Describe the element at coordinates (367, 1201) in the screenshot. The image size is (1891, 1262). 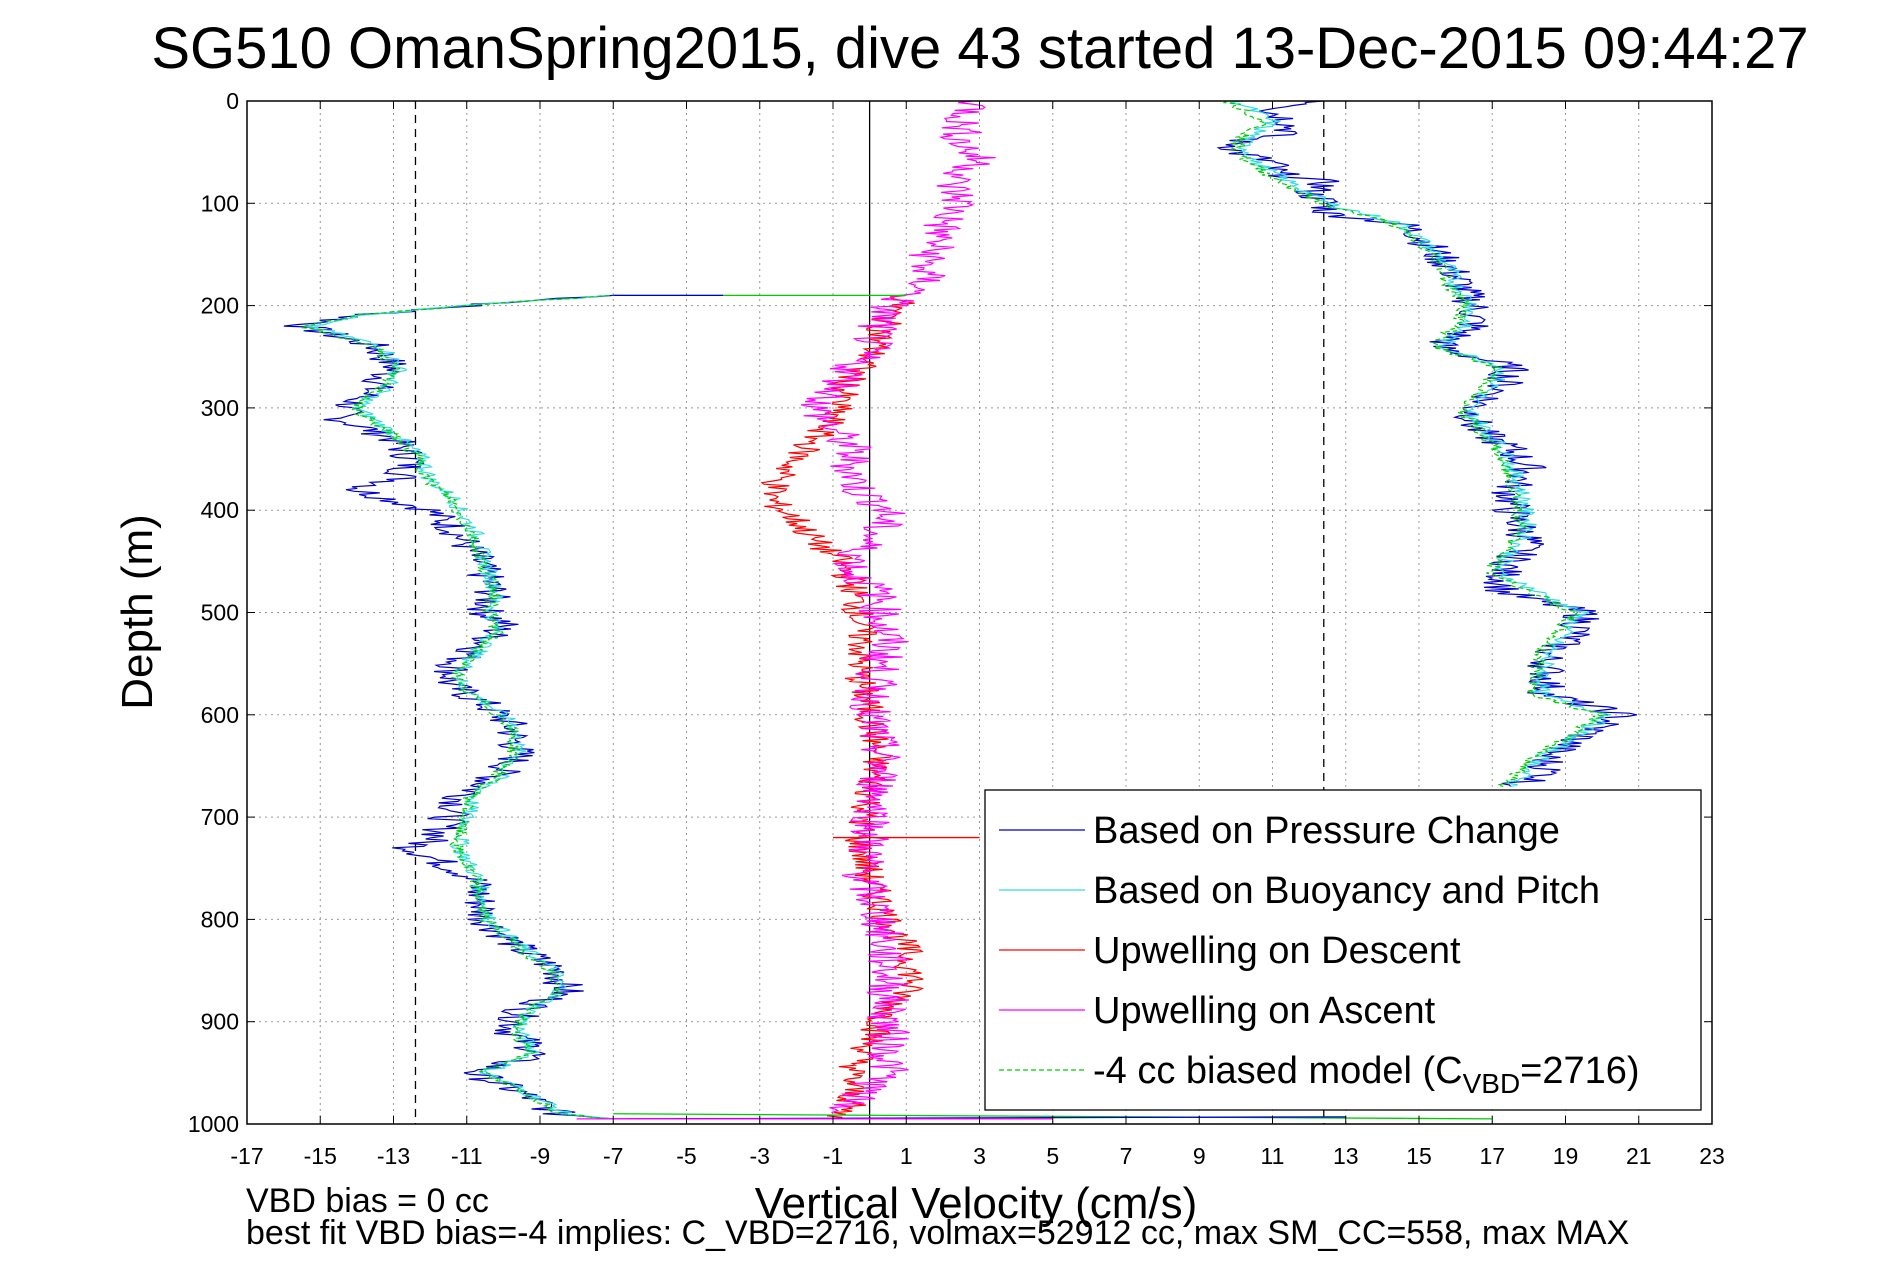
I see `footer-line-1: VBD bias = 0 cc` at that location.